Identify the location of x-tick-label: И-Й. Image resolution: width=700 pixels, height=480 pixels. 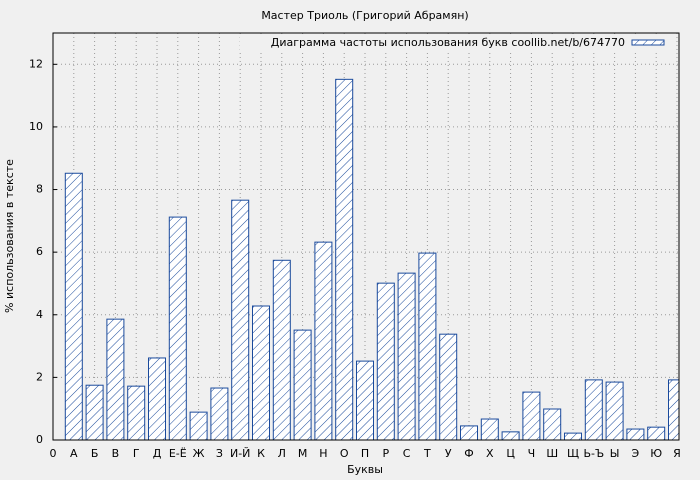
(240, 453).